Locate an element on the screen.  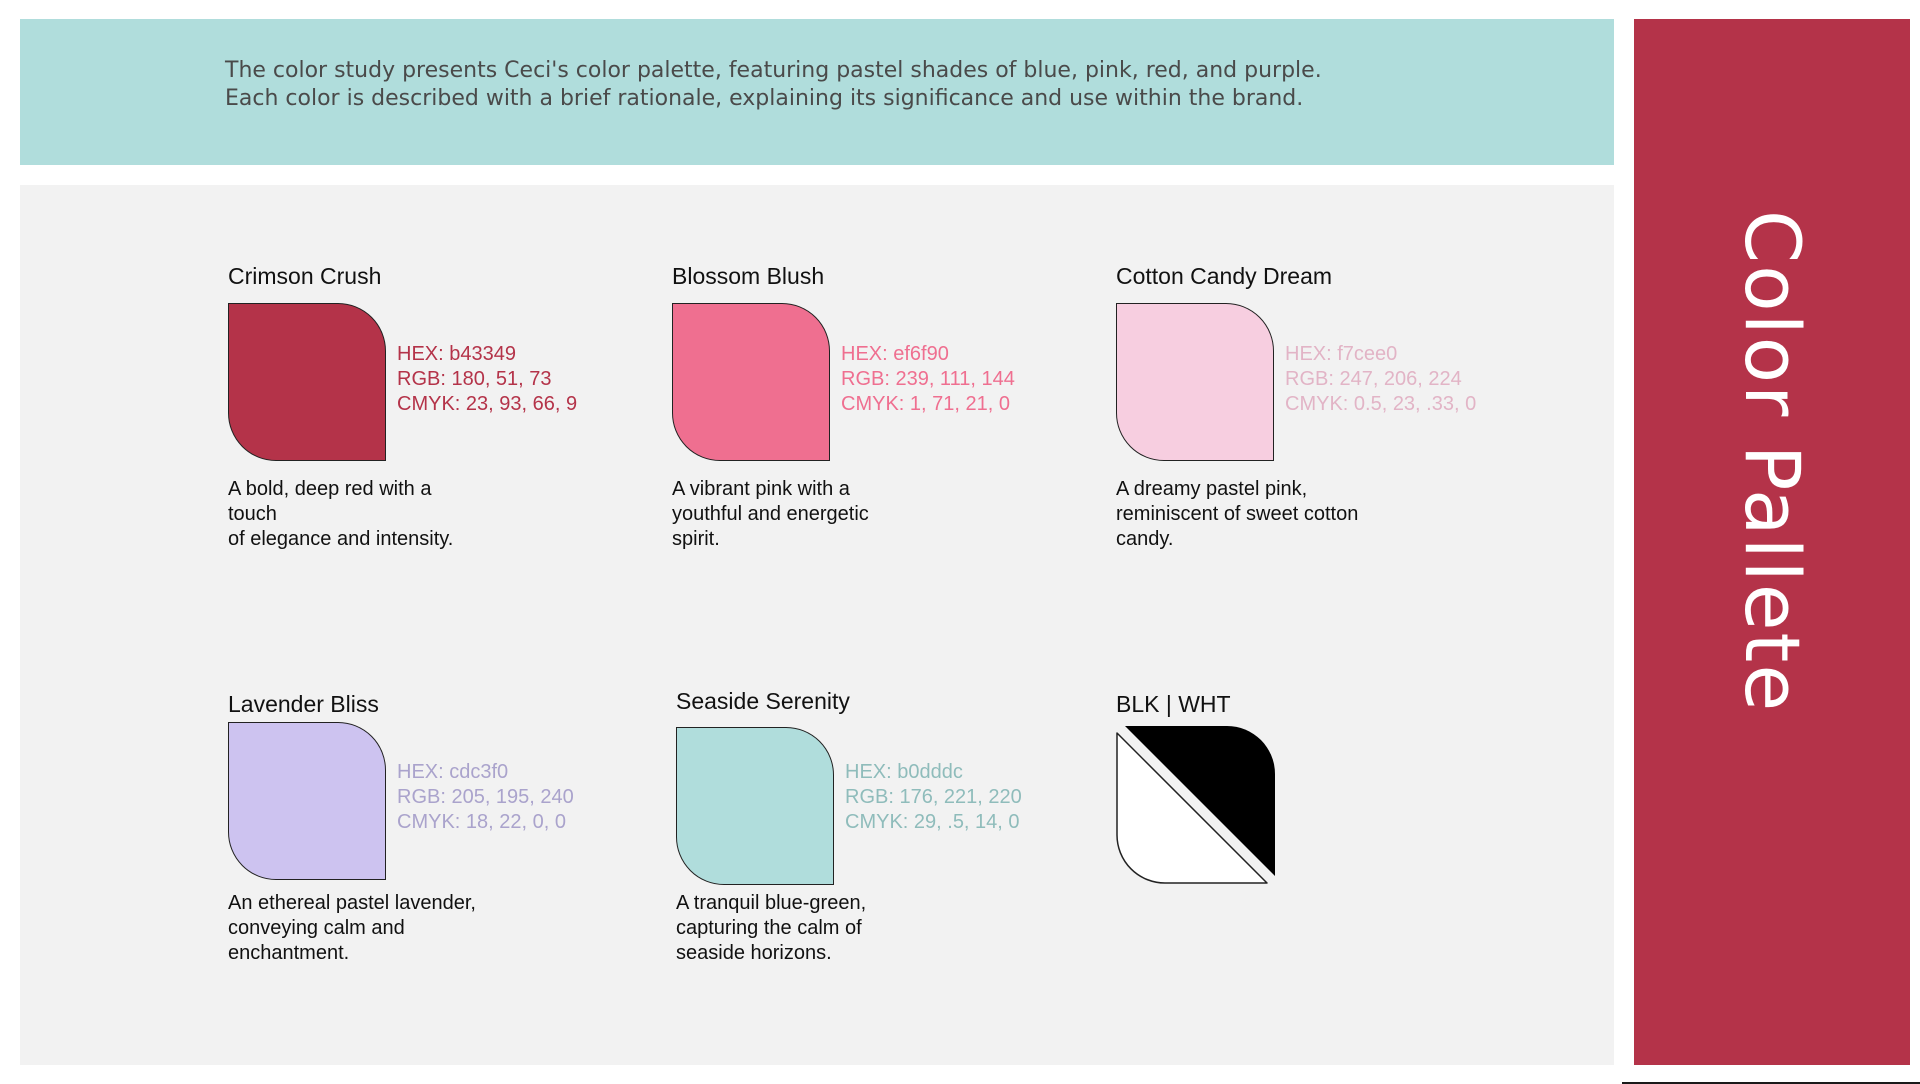
color-name: BLK | WHT is located at coordinates (1173, 704).